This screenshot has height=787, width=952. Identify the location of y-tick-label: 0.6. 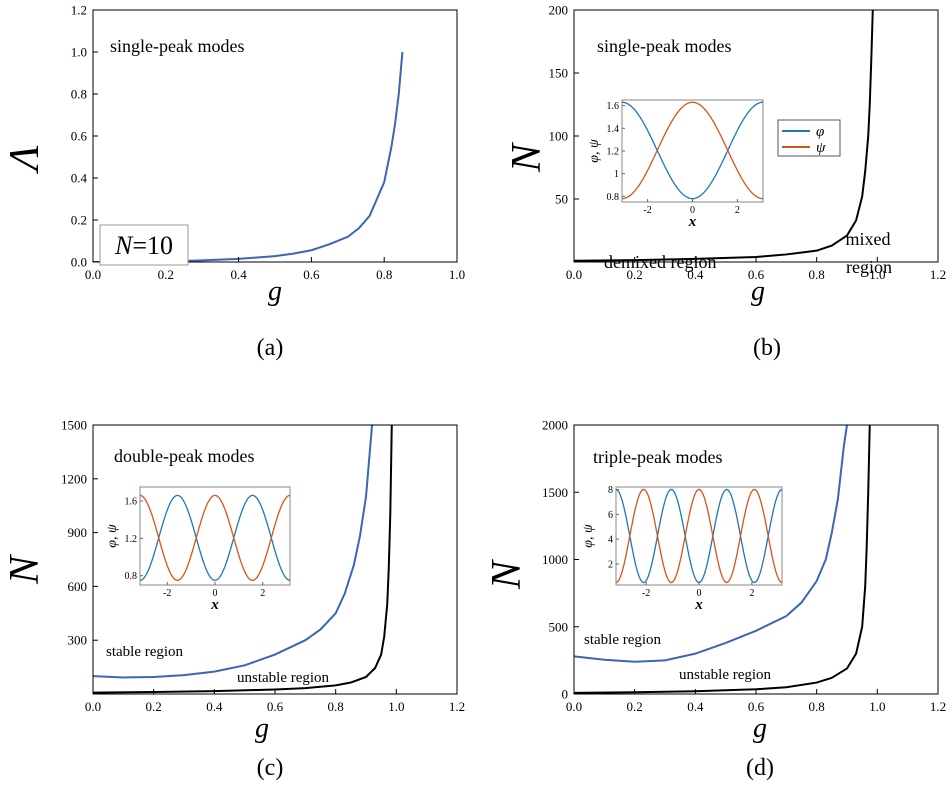
(79, 136).